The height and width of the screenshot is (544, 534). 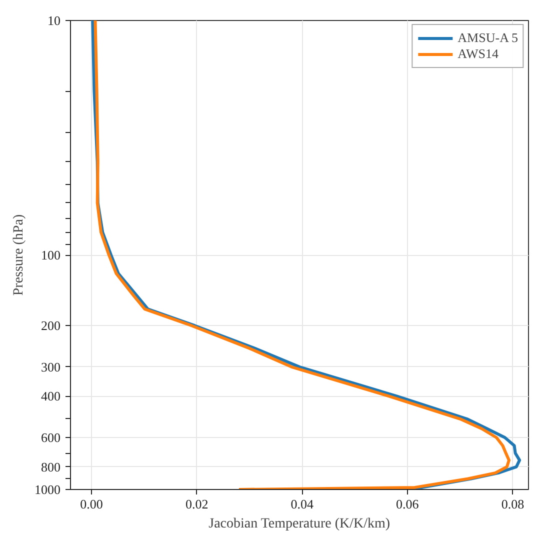 What do you see at coordinates (408, 504) in the screenshot?
I see `x-tick-label: 0.06` at bounding box center [408, 504].